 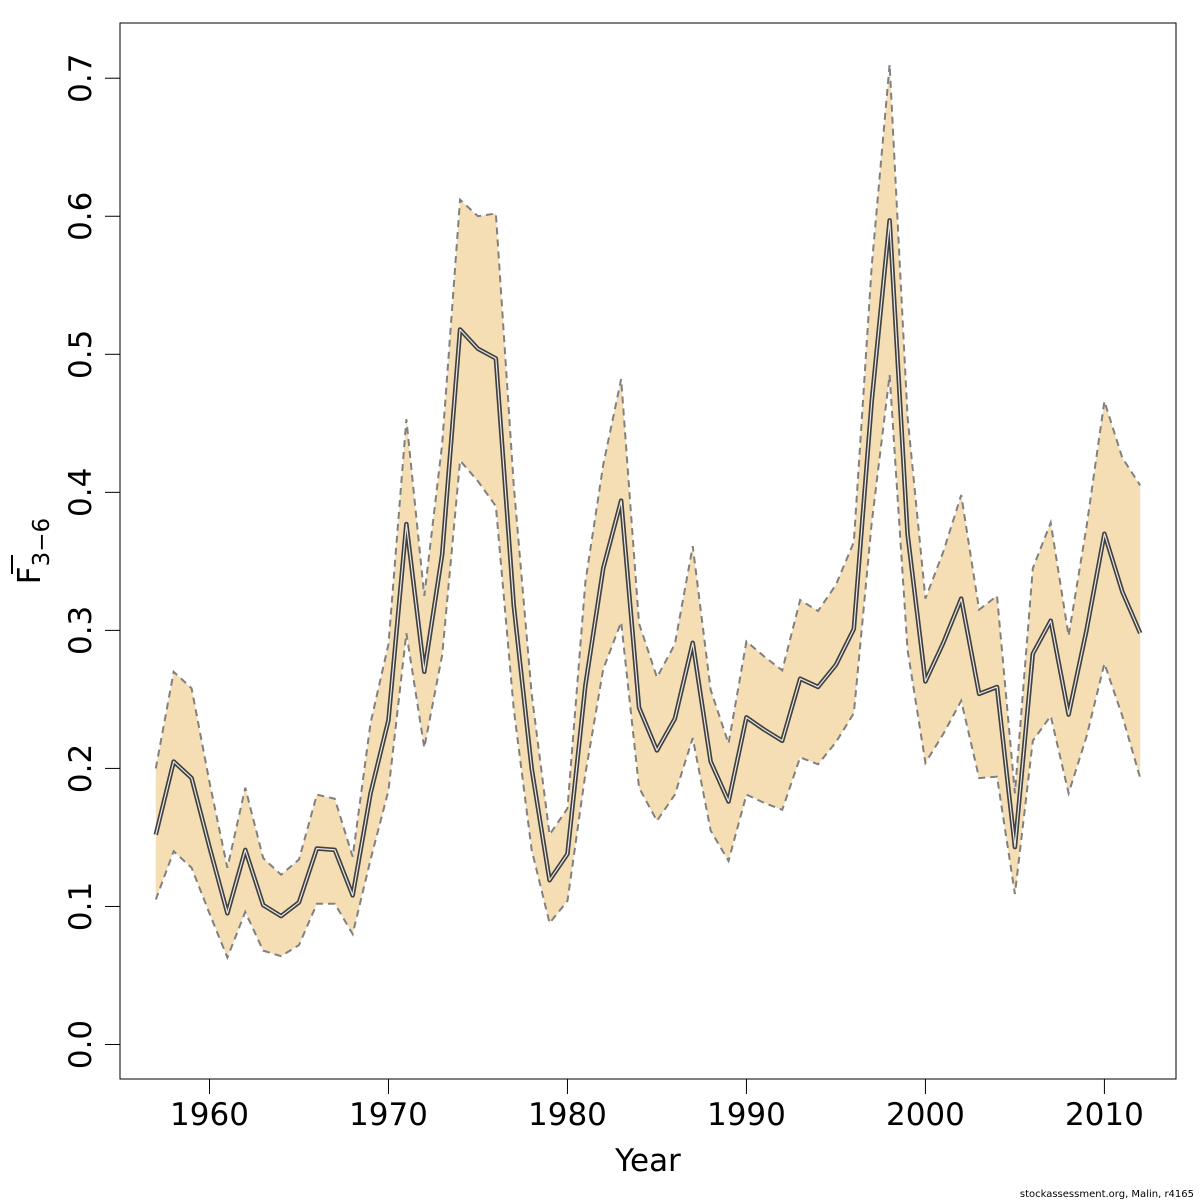 What do you see at coordinates (81, 354) in the screenshot?
I see `y-tick-label: 0.5` at bounding box center [81, 354].